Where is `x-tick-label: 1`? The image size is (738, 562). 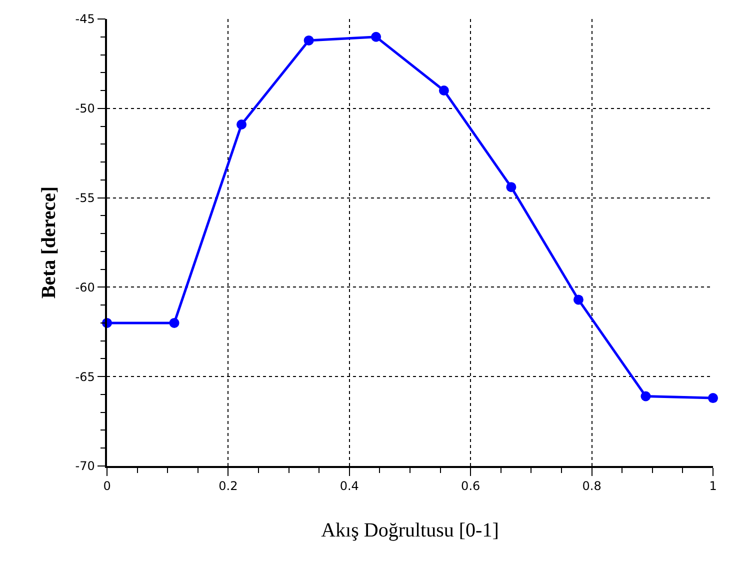
x-tick-label: 1 is located at coordinates (713, 486).